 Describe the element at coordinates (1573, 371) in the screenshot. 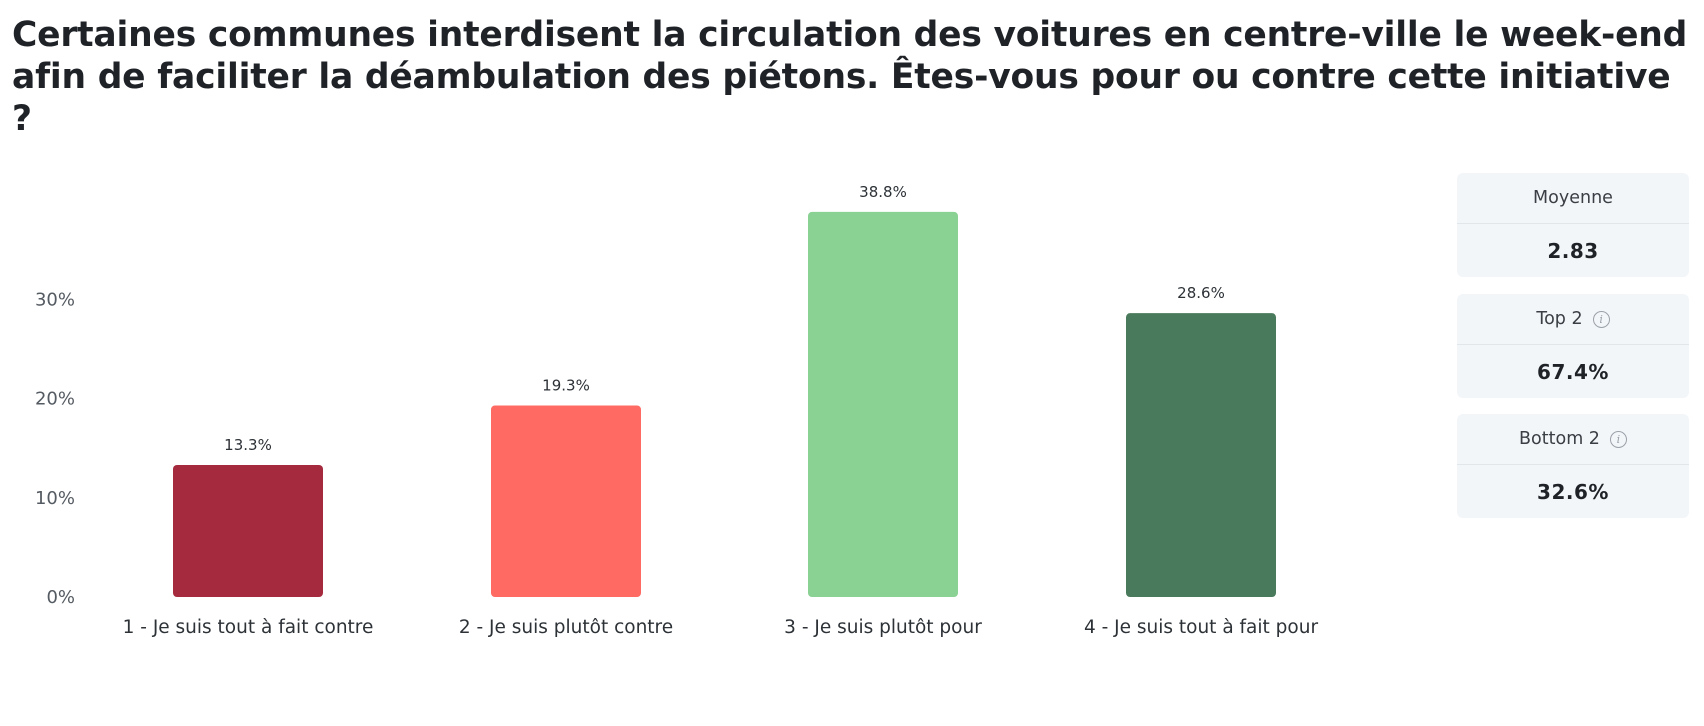

I see `stat-value: 67.4%` at that location.